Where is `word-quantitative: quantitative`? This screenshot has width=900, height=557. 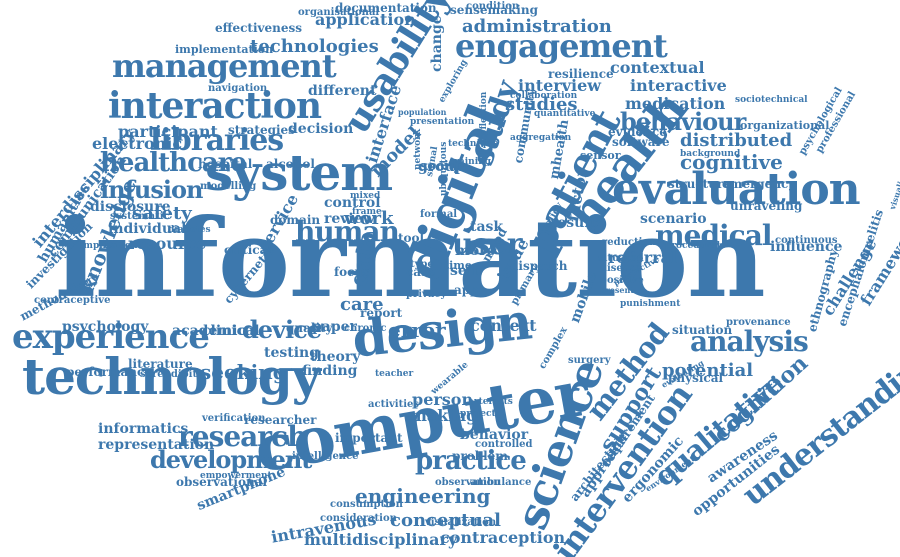
word-quantitative: quantitative is located at coordinates (565, 114).